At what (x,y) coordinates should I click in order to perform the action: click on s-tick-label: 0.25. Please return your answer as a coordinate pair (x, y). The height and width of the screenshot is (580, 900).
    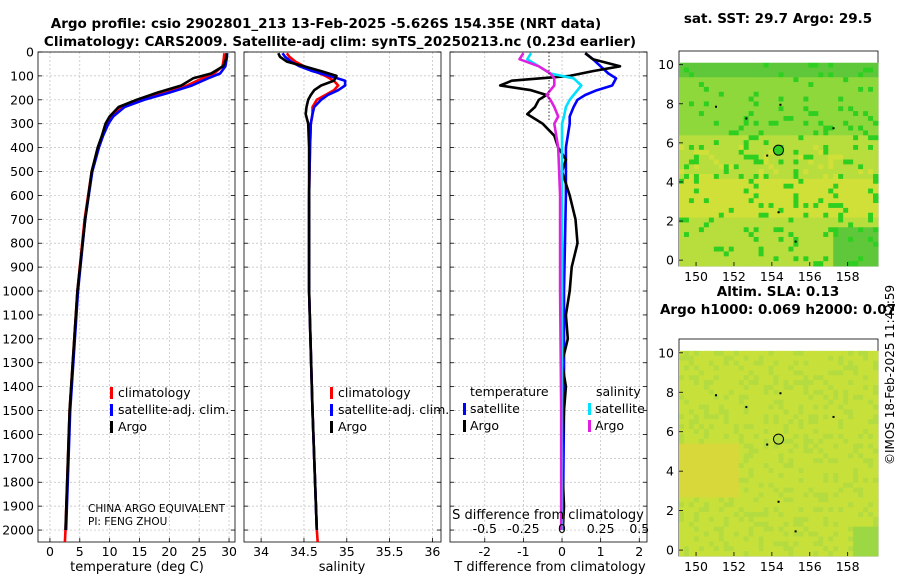
    Looking at the image, I should click on (601, 528).